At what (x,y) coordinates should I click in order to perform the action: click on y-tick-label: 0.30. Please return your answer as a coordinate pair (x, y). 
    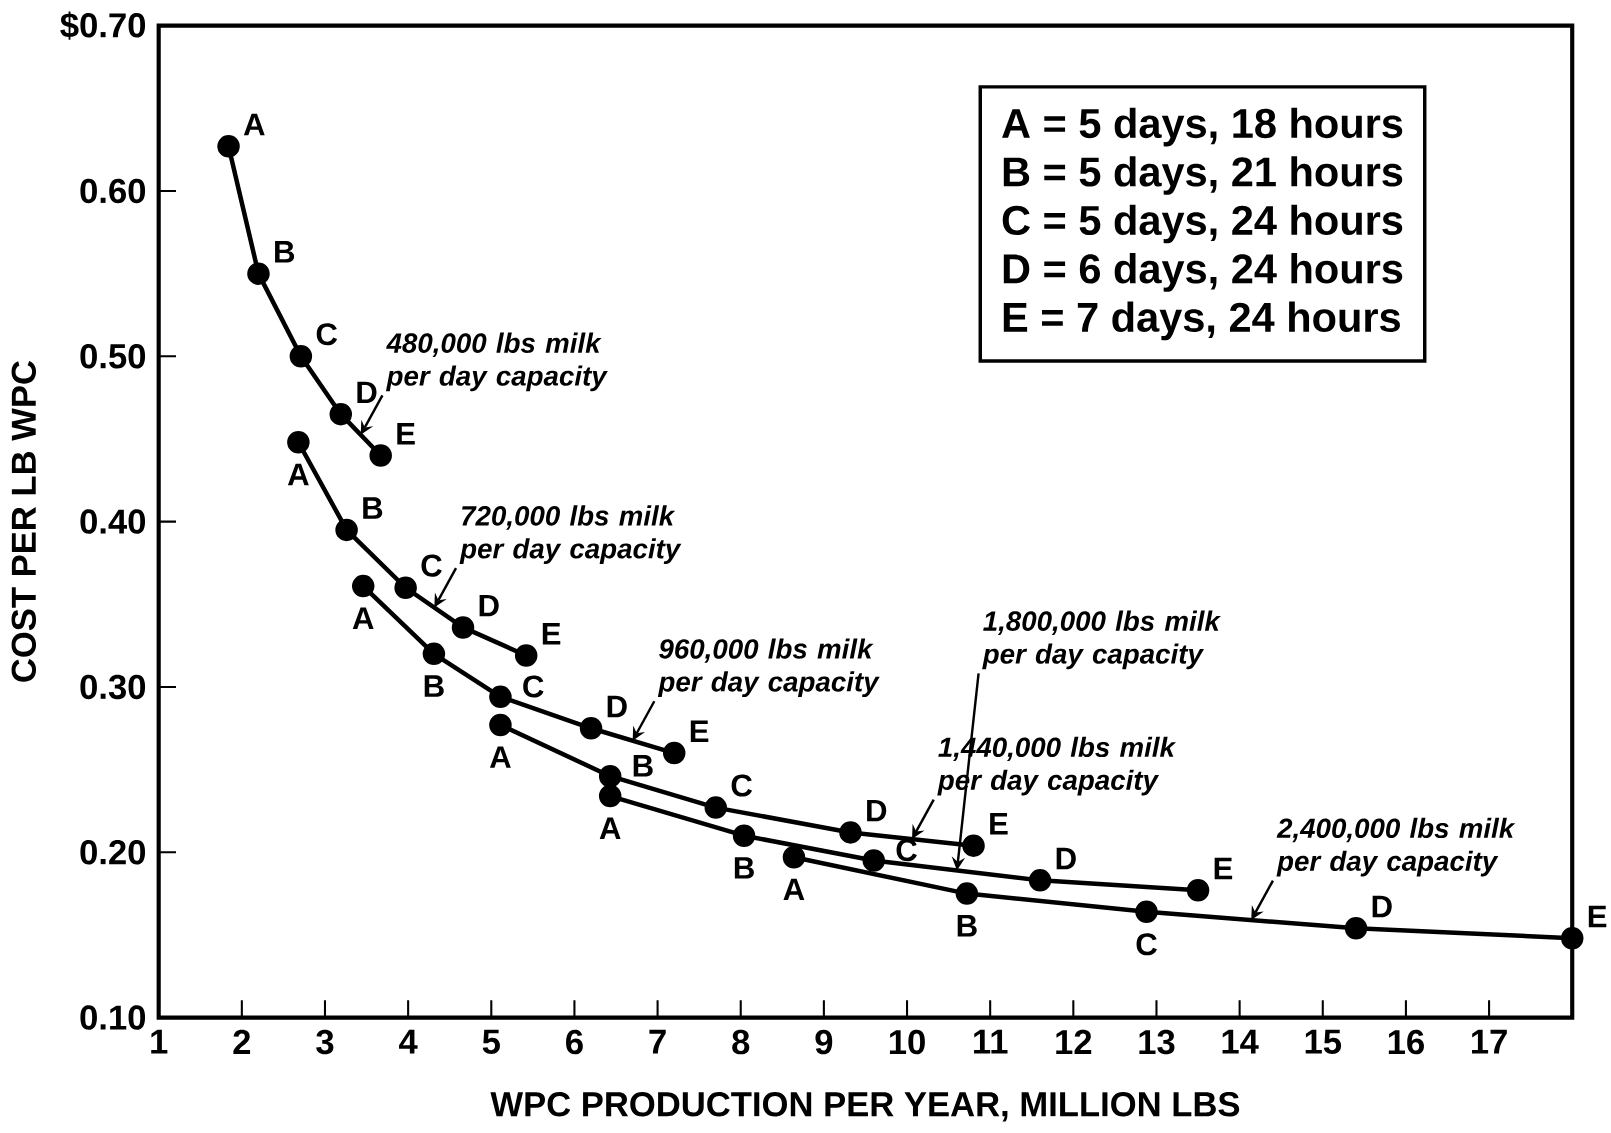
    Looking at the image, I should click on (113, 687).